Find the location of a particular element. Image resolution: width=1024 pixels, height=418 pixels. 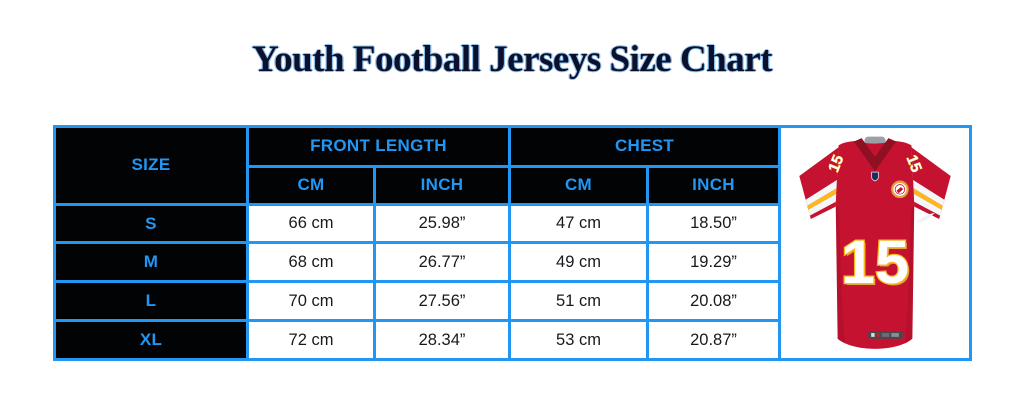

nfl-shield-icon is located at coordinates (875, 176).